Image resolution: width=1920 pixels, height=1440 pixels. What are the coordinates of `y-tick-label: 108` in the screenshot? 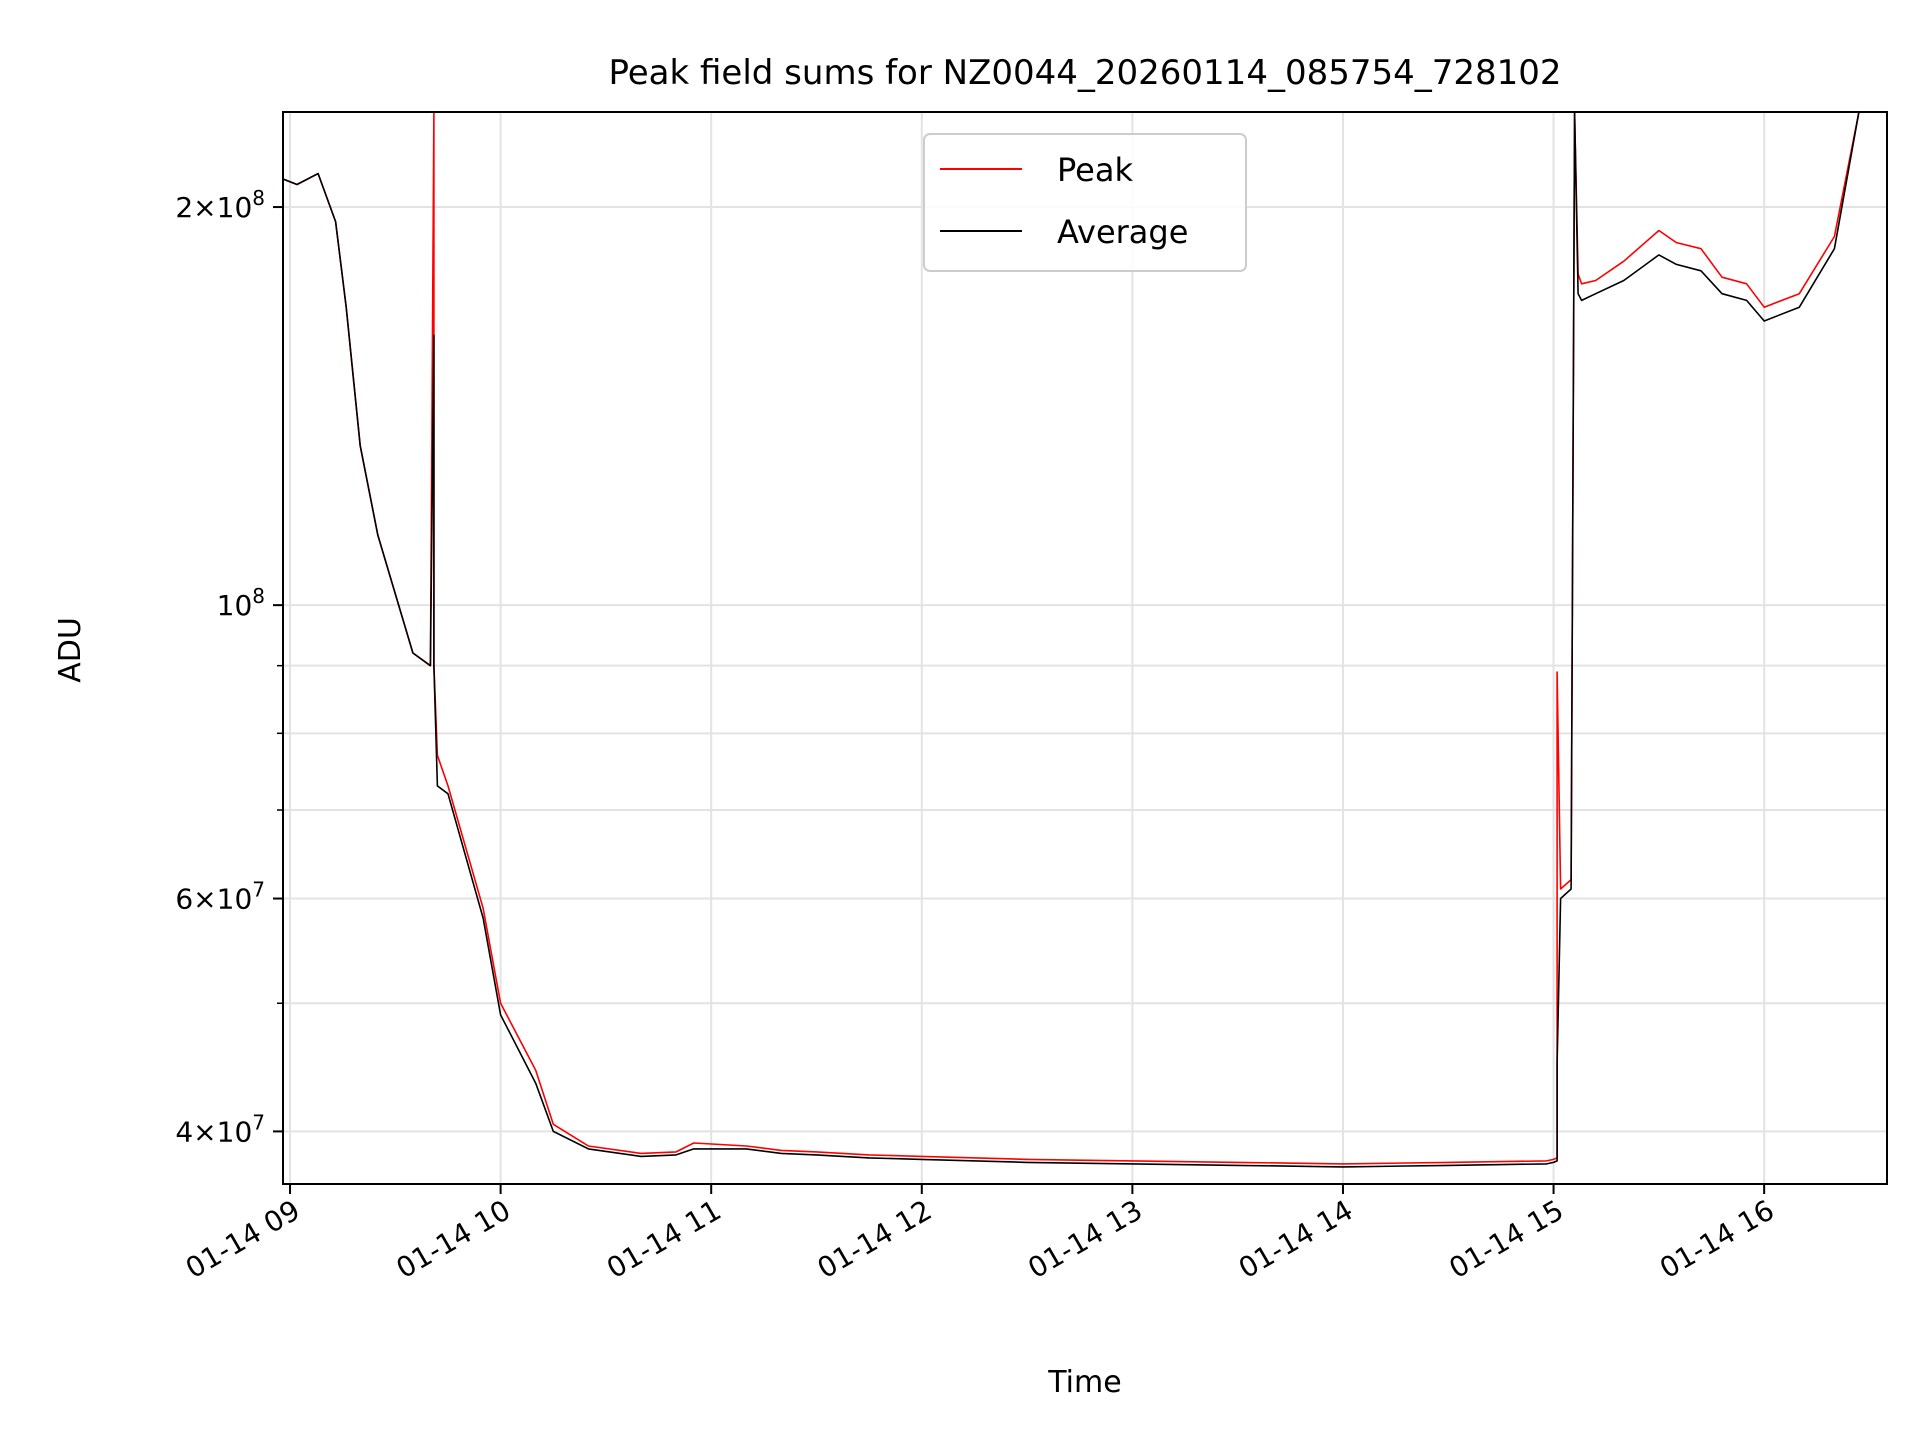 It's located at (241, 603).